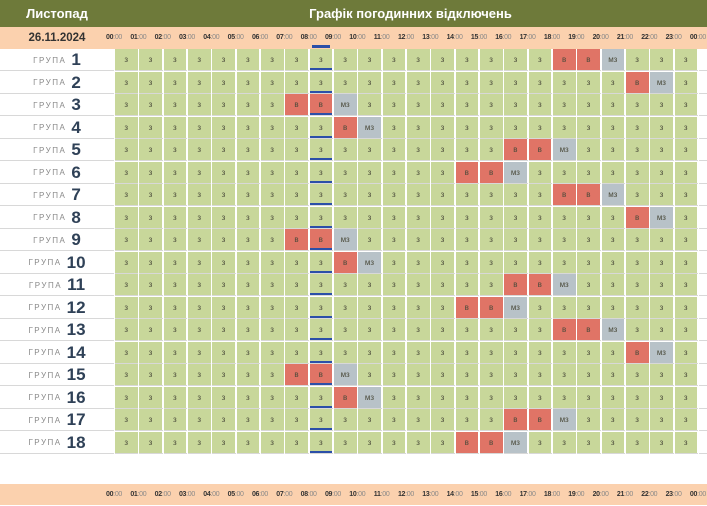  Describe the element at coordinates (162, 37) in the screenshot. I see `top-hour-2: 02:00` at that location.